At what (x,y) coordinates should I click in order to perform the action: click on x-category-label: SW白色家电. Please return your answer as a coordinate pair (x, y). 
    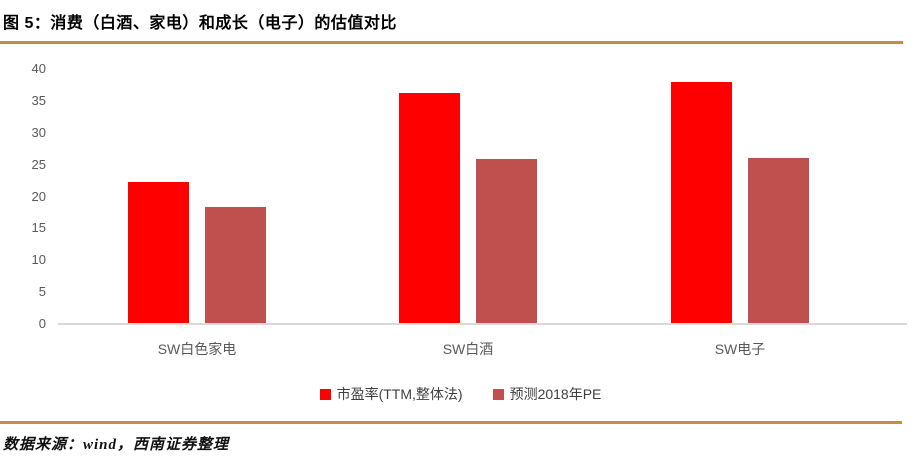
    Looking at the image, I should click on (197, 349).